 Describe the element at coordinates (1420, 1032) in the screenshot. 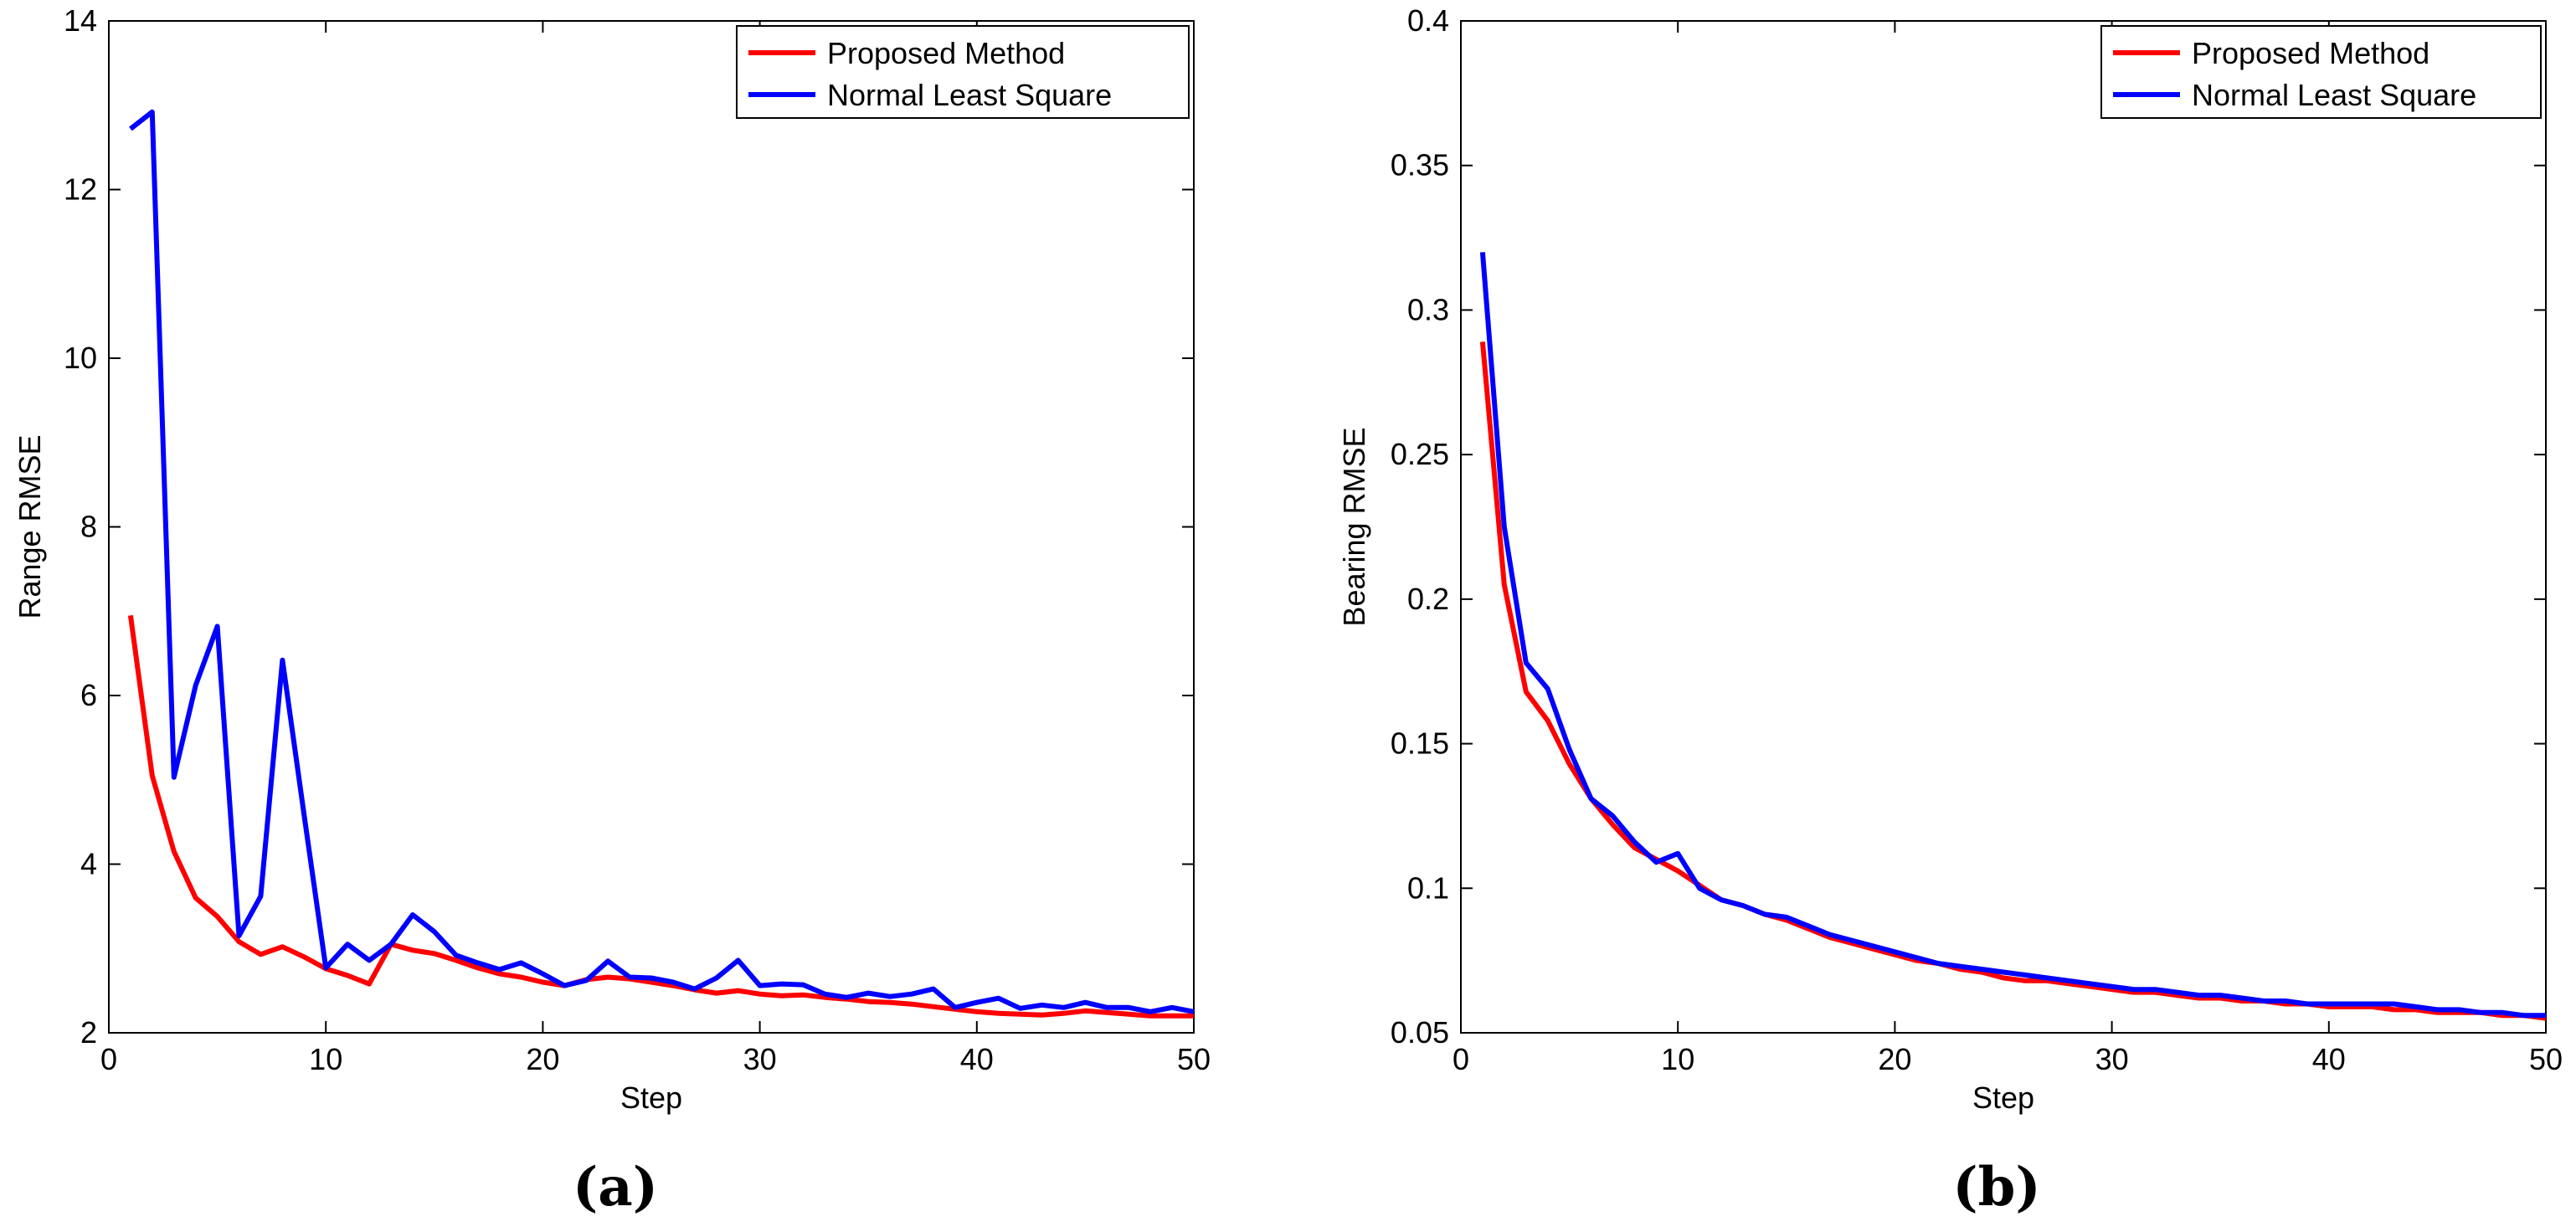

I see `y-tick-label: 0.05` at that location.